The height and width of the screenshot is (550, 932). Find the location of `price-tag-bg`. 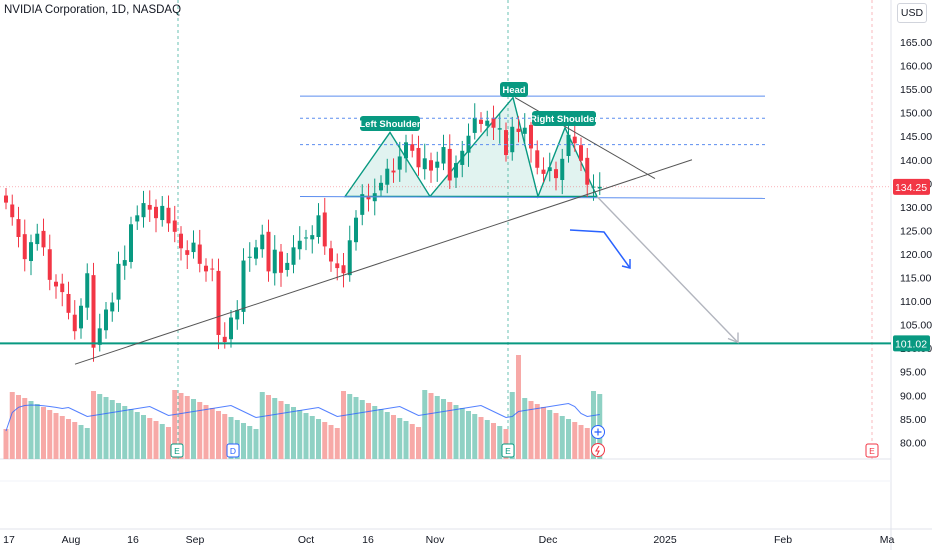

price-tag-bg is located at coordinates (911, 186).